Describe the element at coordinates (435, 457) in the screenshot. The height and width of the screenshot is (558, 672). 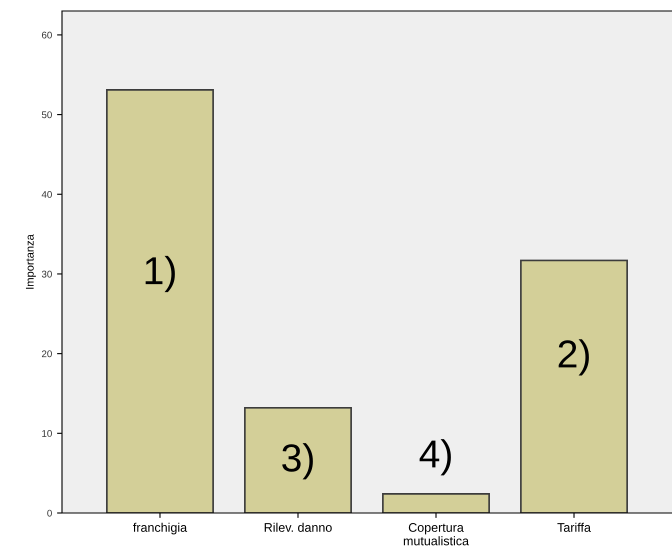
I see `annotation: 4)` at that location.